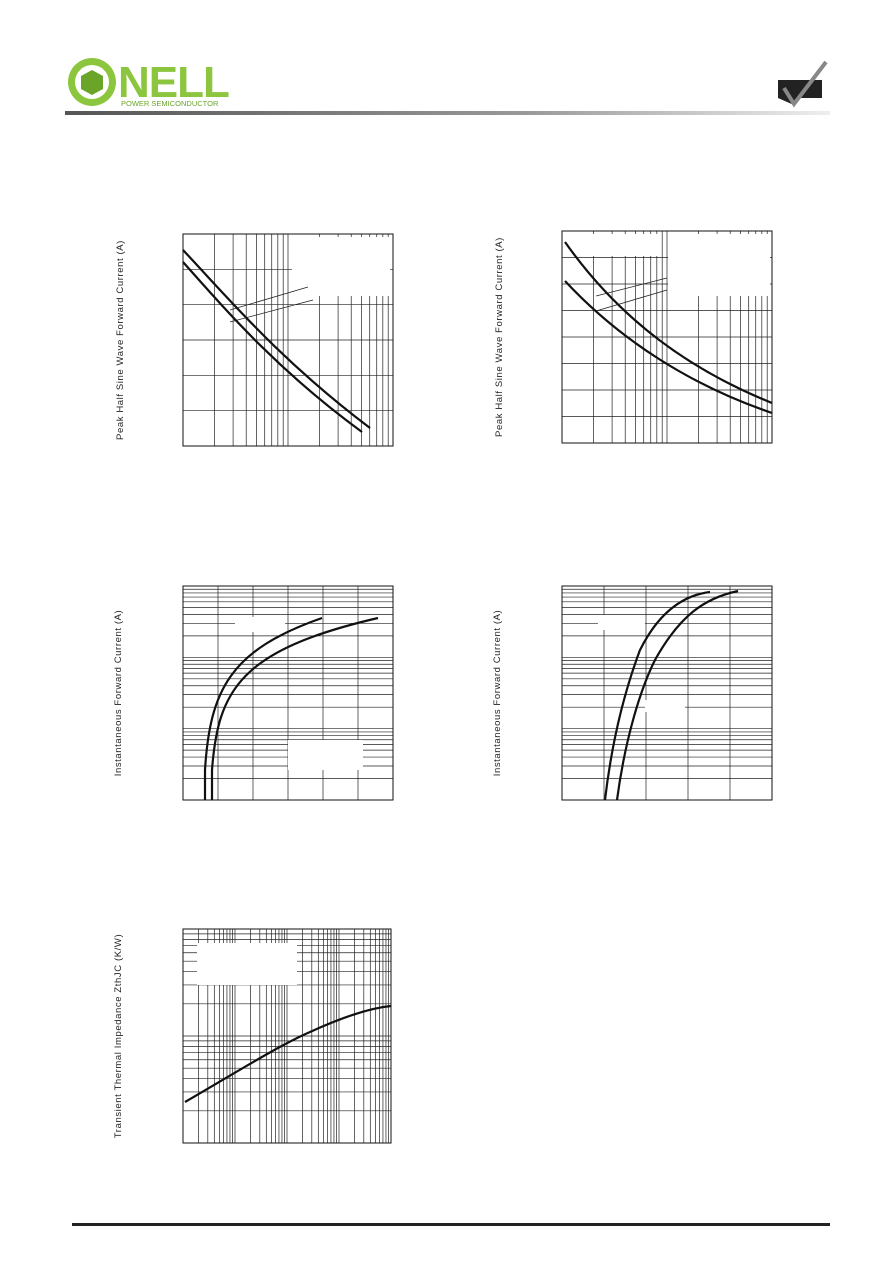 Image resolution: width=892 pixels, height=1261 pixels. I want to click on check-icon, so click(803, 84).